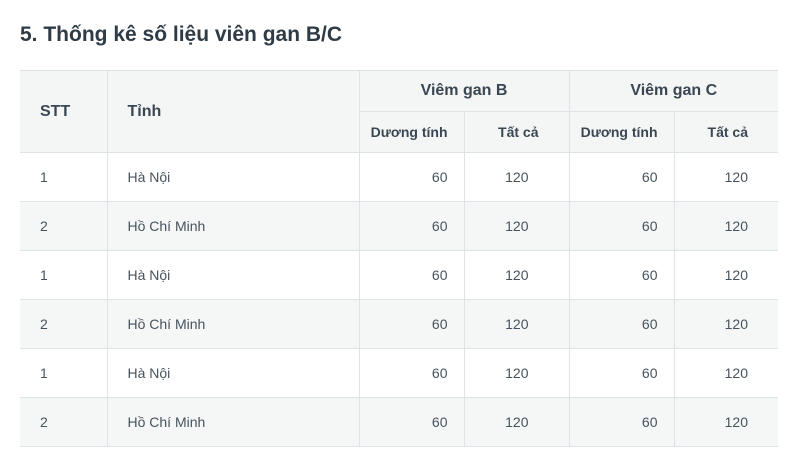  Describe the element at coordinates (181, 34) in the screenshot. I see `page-title: 5. Thống kê số liệu viên gan B/C` at that location.